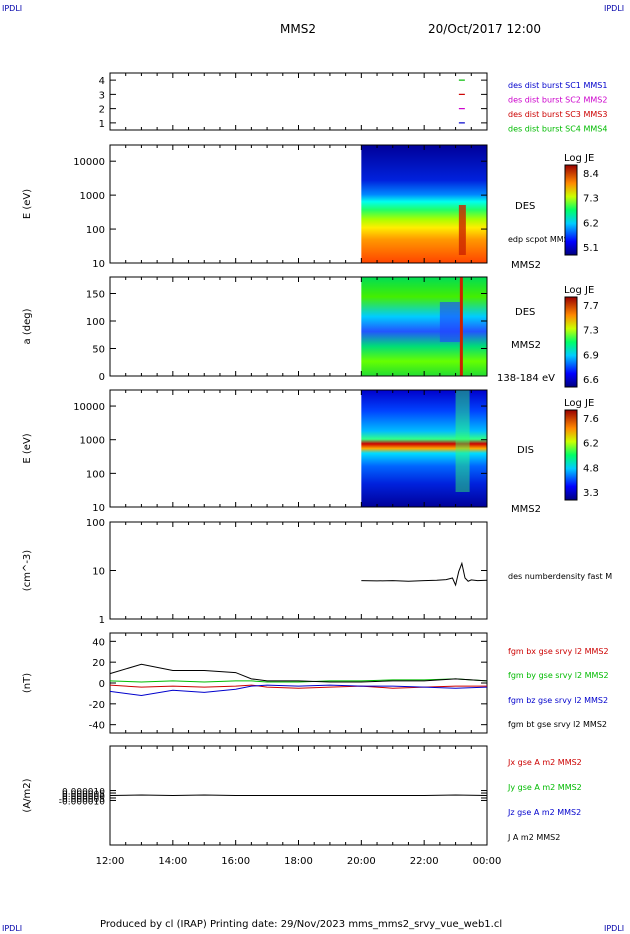 This screenshot has width=630, height=934. I want to click on legend-entry: fgm bz gse srvy l2 MMS2, so click(558, 700).